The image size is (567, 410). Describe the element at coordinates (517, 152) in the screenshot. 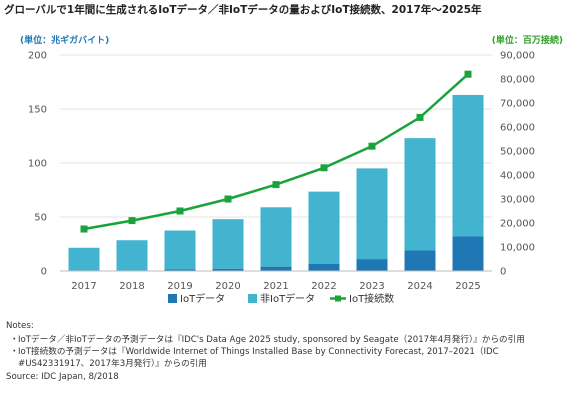

I see `right-tick-label: 50,000` at that location.